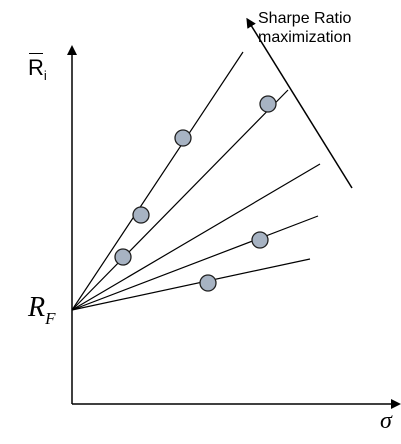 This screenshot has width=401, height=444. Describe the element at coordinates (50, 318) in the screenshot. I see `risk-free-rate-subscript: F` at that location.